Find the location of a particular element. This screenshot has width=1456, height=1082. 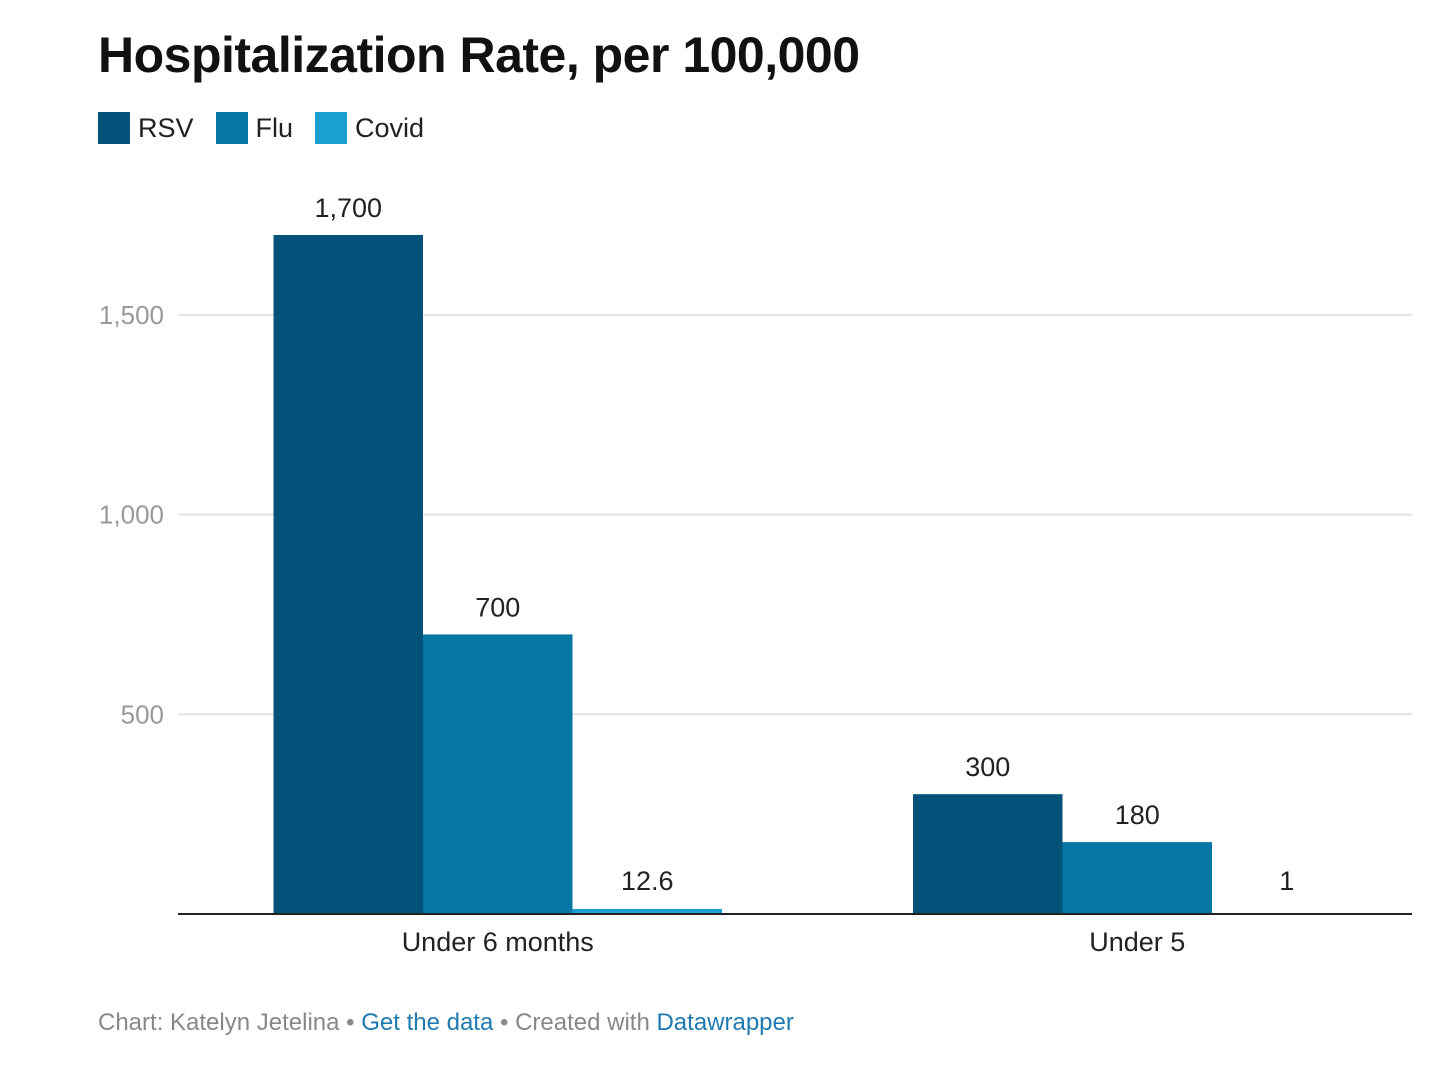

legend-swatch-rsv is located at coordinates (114, 128).